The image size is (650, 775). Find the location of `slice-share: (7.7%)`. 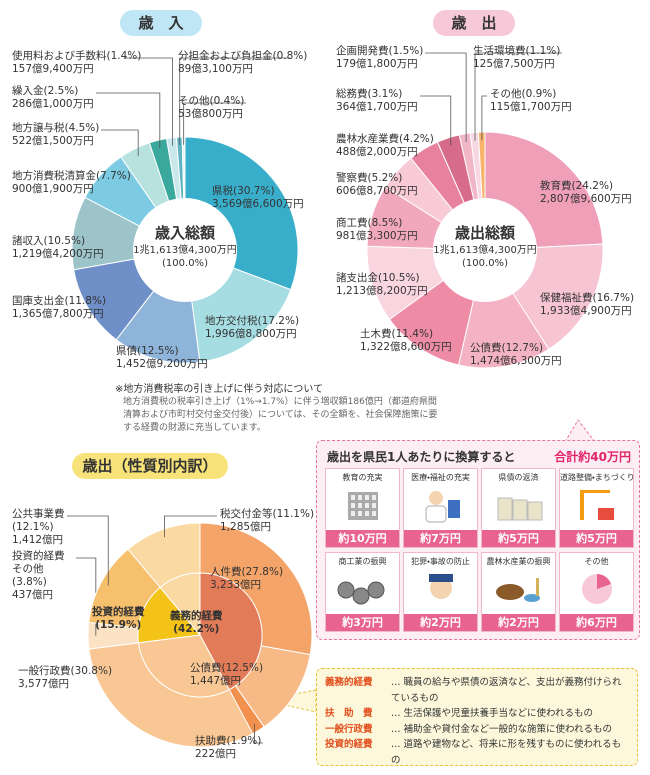

slice-share: (7.7%) is located at coordinates (113, 176).